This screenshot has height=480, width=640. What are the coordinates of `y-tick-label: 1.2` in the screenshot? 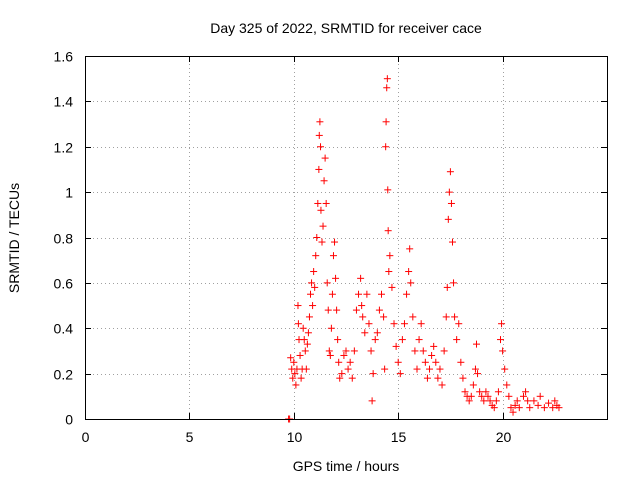 It's located at (64, 148).